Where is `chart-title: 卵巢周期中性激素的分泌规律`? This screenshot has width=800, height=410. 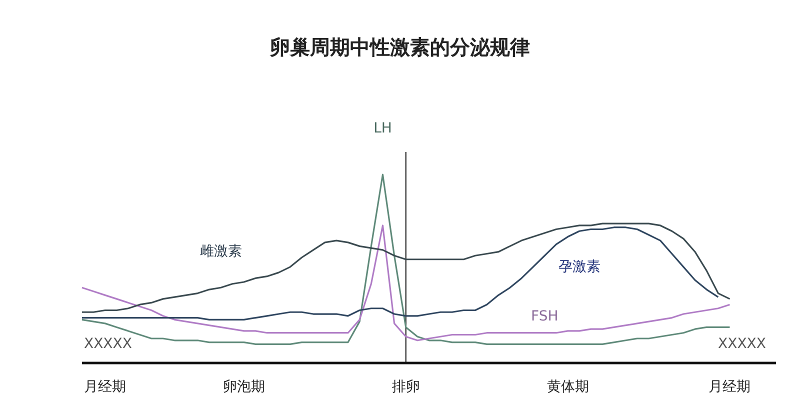
chart-title: 卵巢周期中性激素的分泌规律 is located at coordinates (399, 47).